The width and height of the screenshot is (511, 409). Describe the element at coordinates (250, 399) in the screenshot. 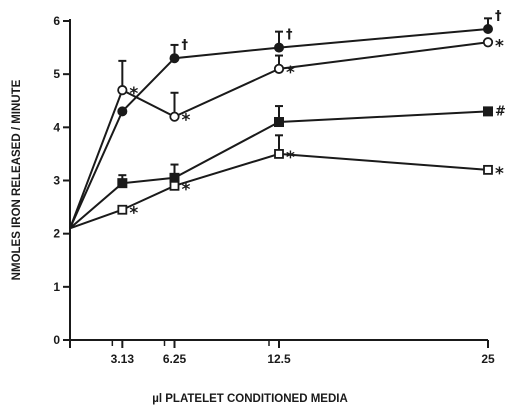

I see `x-axis-title: µl PLATELET CONDITIONED MEDIA` at that location.